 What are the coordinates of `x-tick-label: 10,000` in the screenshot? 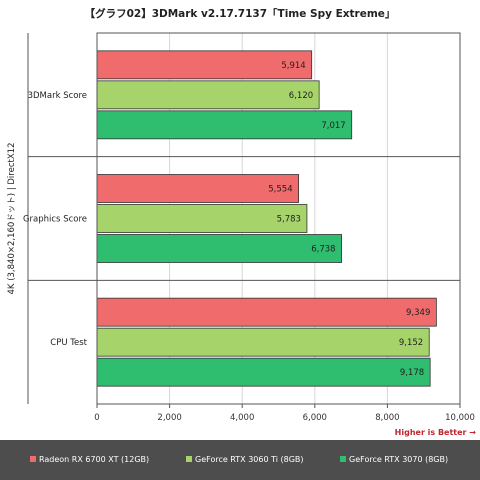 It's located at (460, 418).